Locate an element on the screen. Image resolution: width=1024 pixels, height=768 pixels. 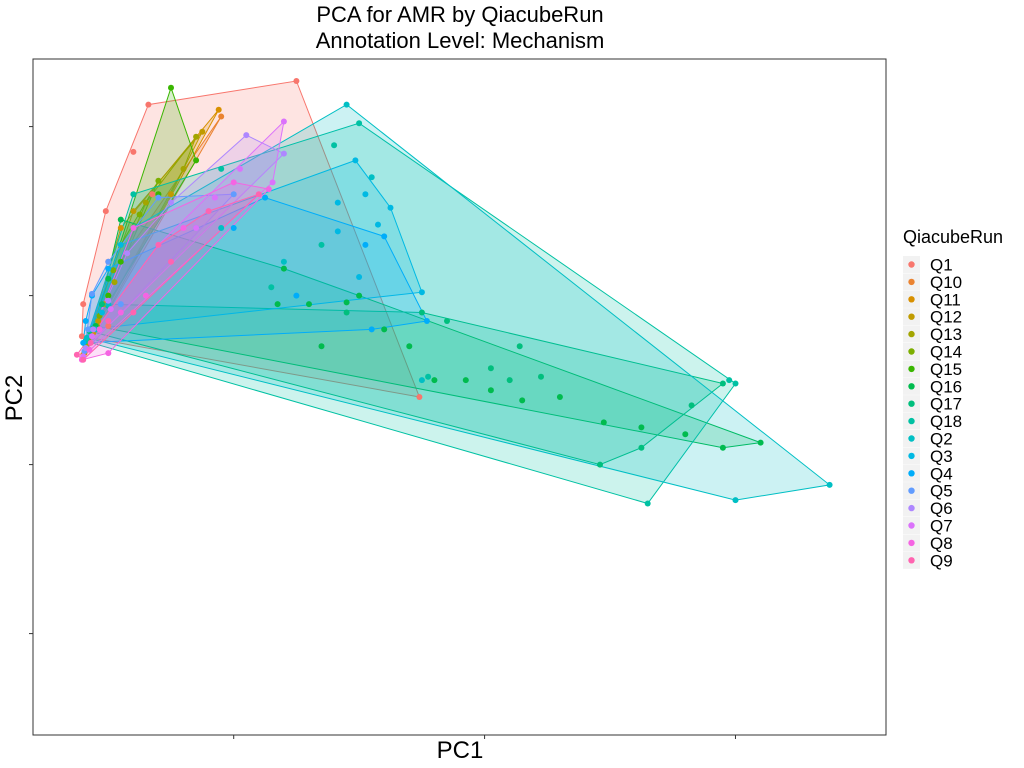
data-point-q14 is located at coordinates (113, 270).